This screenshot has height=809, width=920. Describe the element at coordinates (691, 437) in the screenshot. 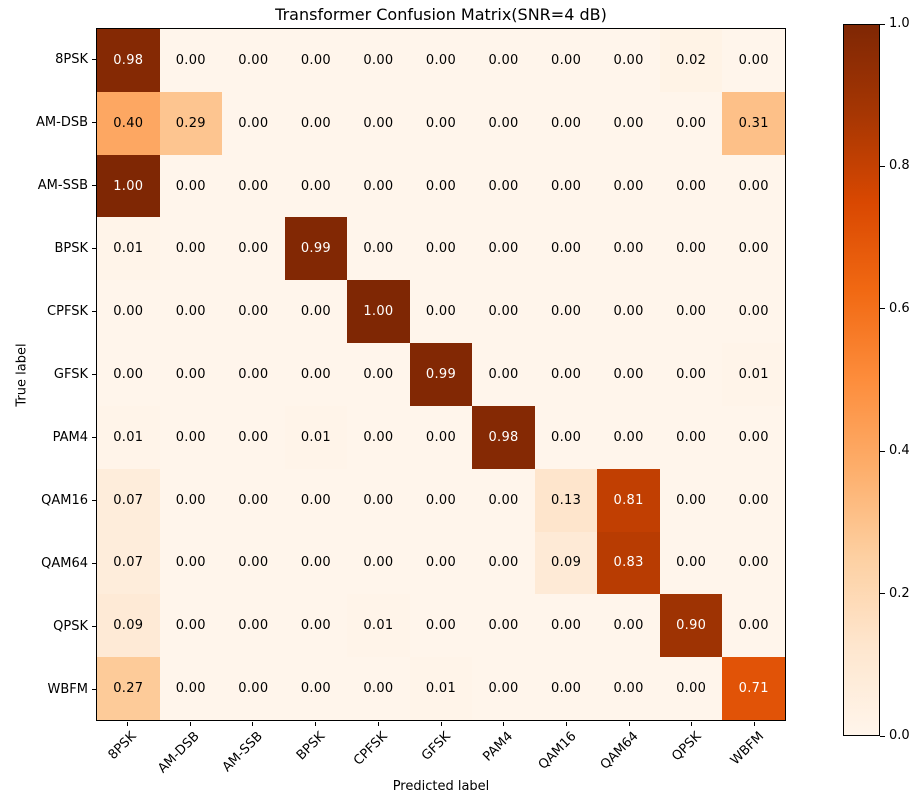

I see `matrix-cell-PAM4-QPSK: 0.00` at that location.